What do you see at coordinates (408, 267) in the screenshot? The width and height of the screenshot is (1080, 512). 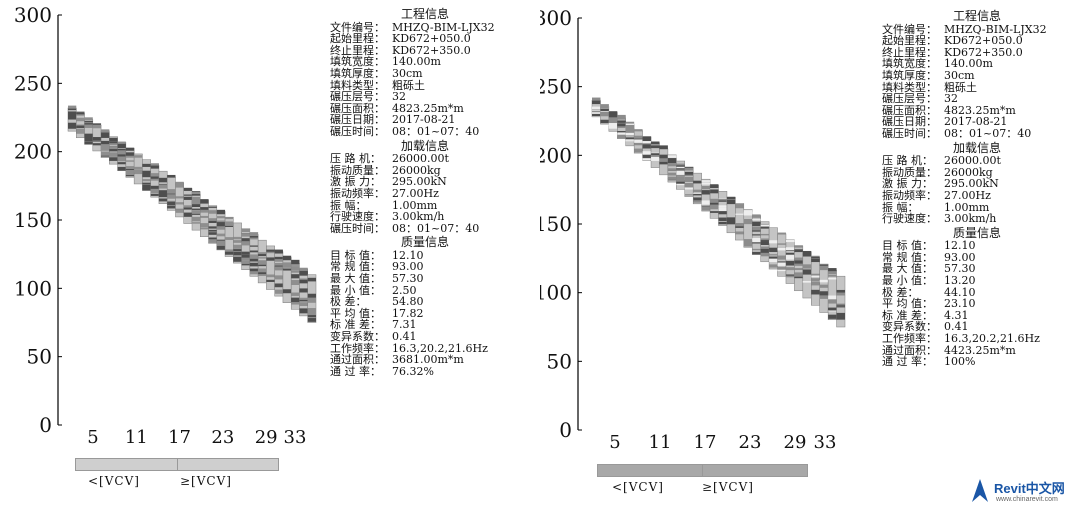 I see `left-quality-value: 93.00` at bounding box center [408, 267].